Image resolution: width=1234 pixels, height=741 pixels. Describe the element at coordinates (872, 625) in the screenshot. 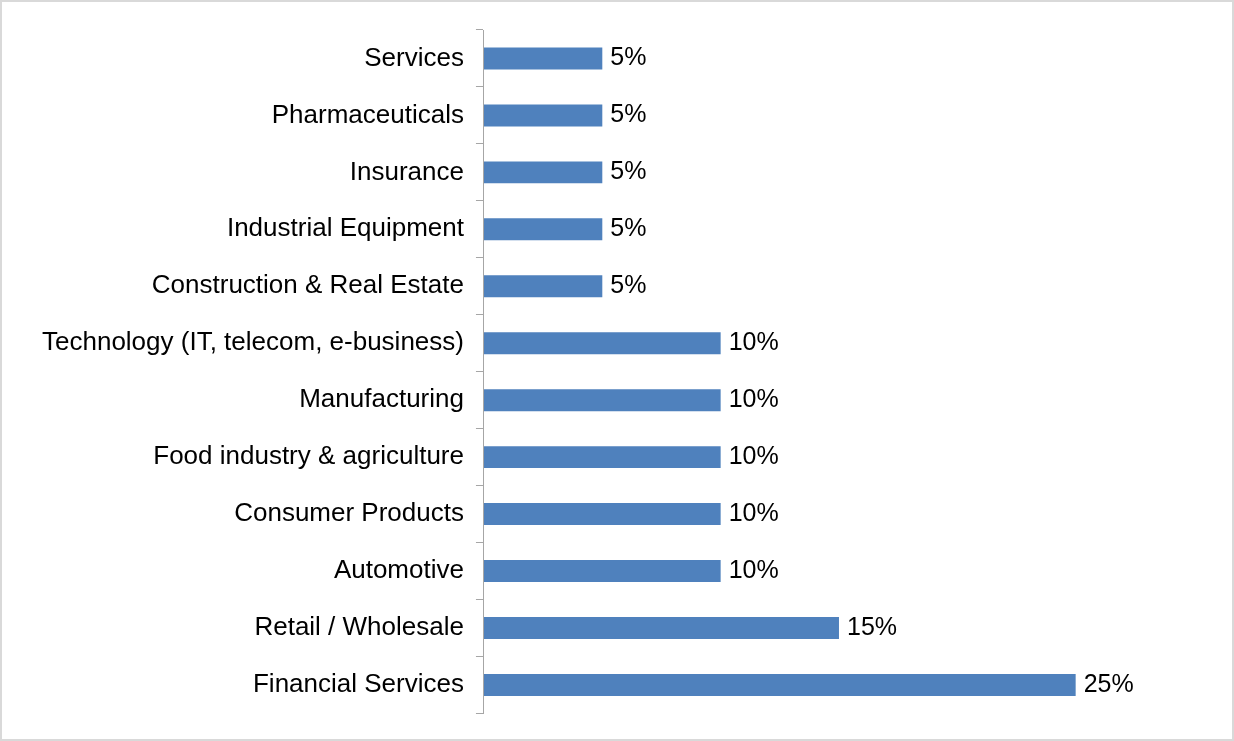

I see `data-label: 15%` at that location.